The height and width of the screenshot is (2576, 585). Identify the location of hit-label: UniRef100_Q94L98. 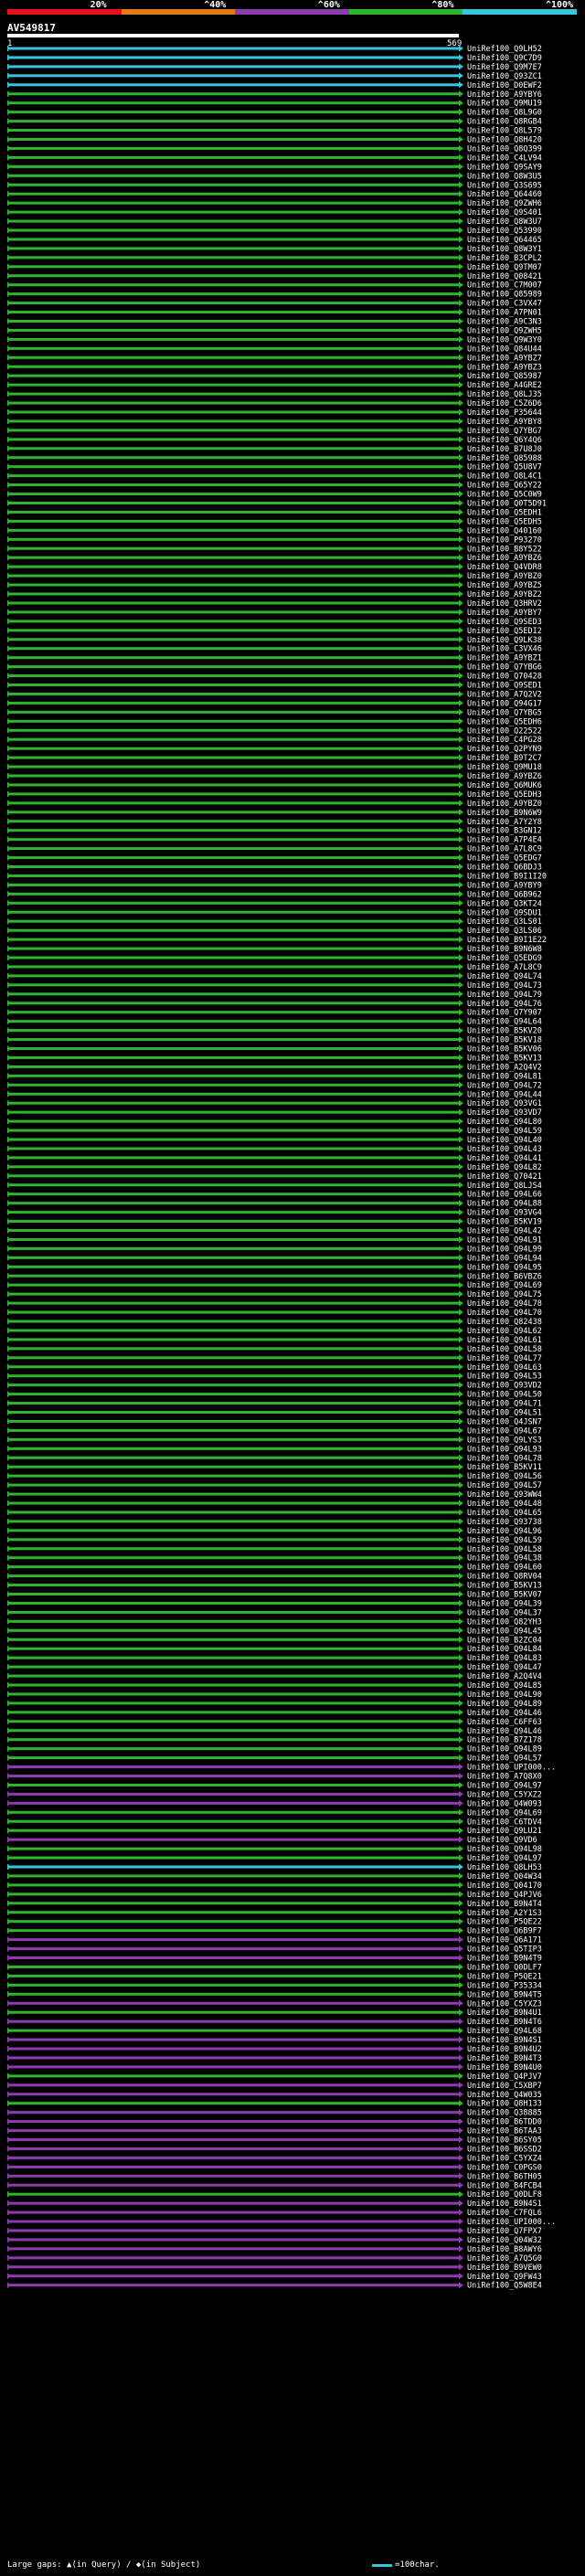
(505, 1849).